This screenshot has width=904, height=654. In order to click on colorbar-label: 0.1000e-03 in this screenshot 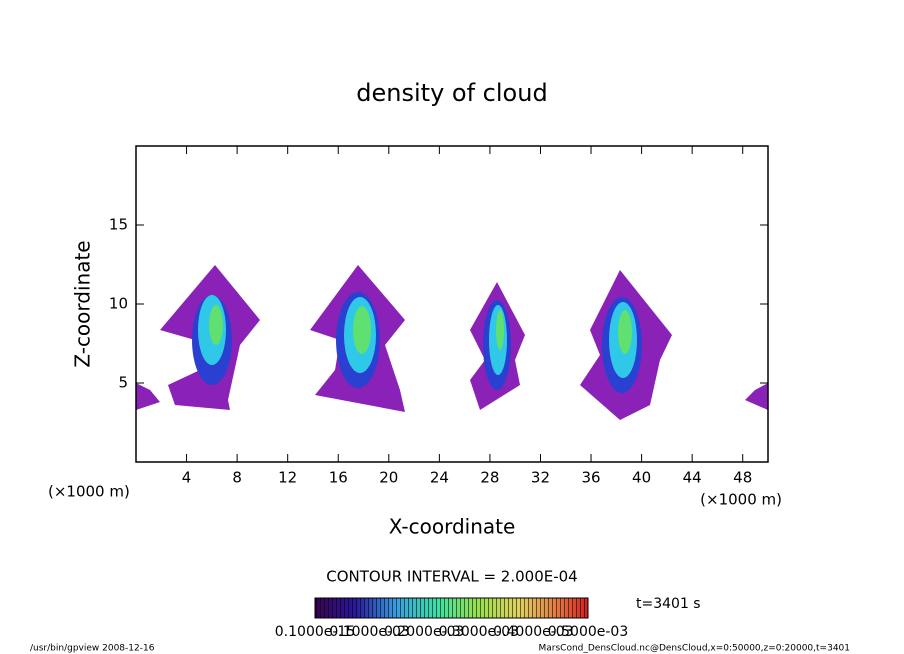, I will do `click(369, 632)`.